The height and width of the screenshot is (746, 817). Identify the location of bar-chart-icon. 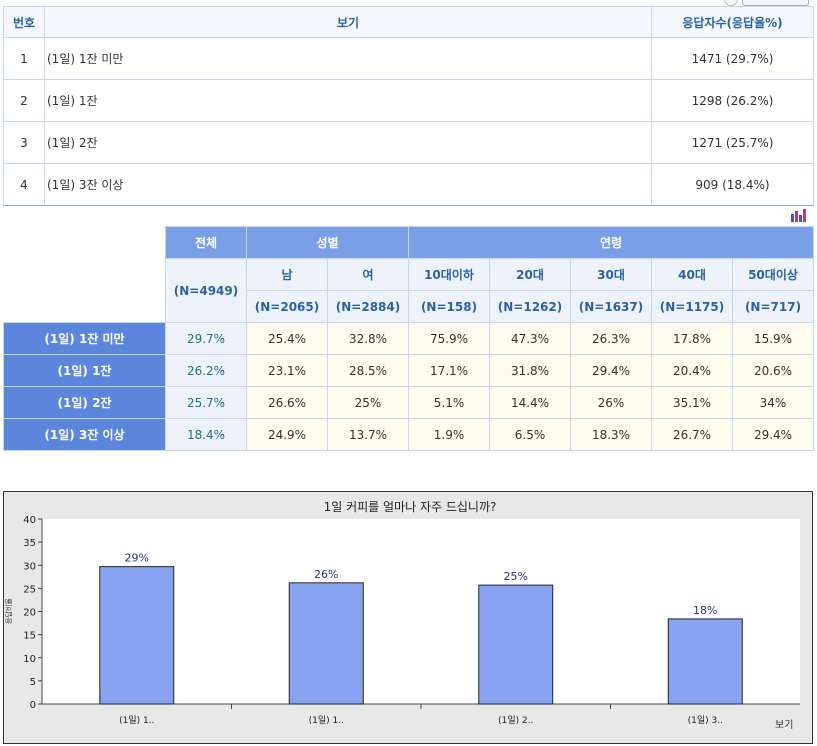
(799, 215).